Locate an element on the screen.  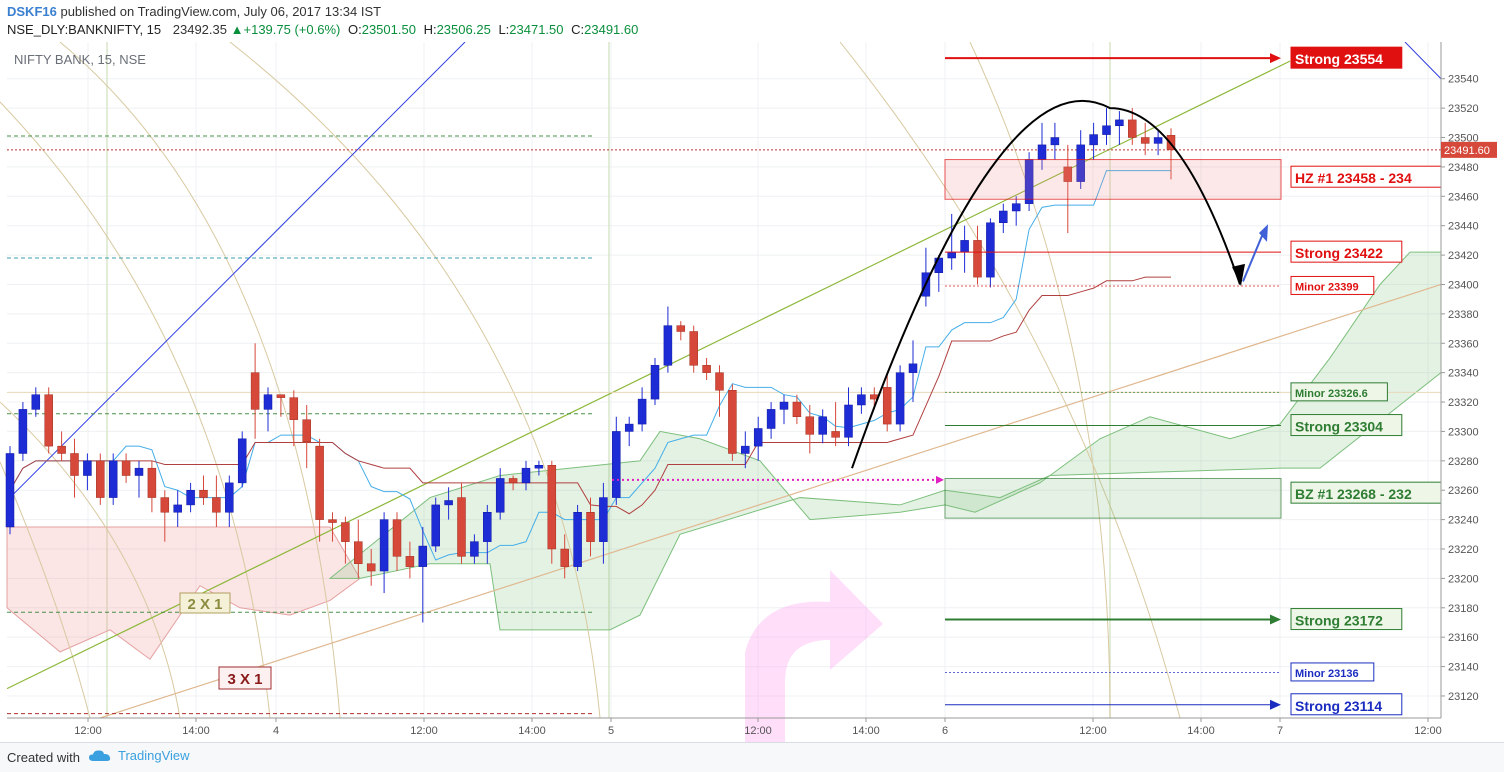
y-tick-label: 23300 is located at coordinates (1463, 432).